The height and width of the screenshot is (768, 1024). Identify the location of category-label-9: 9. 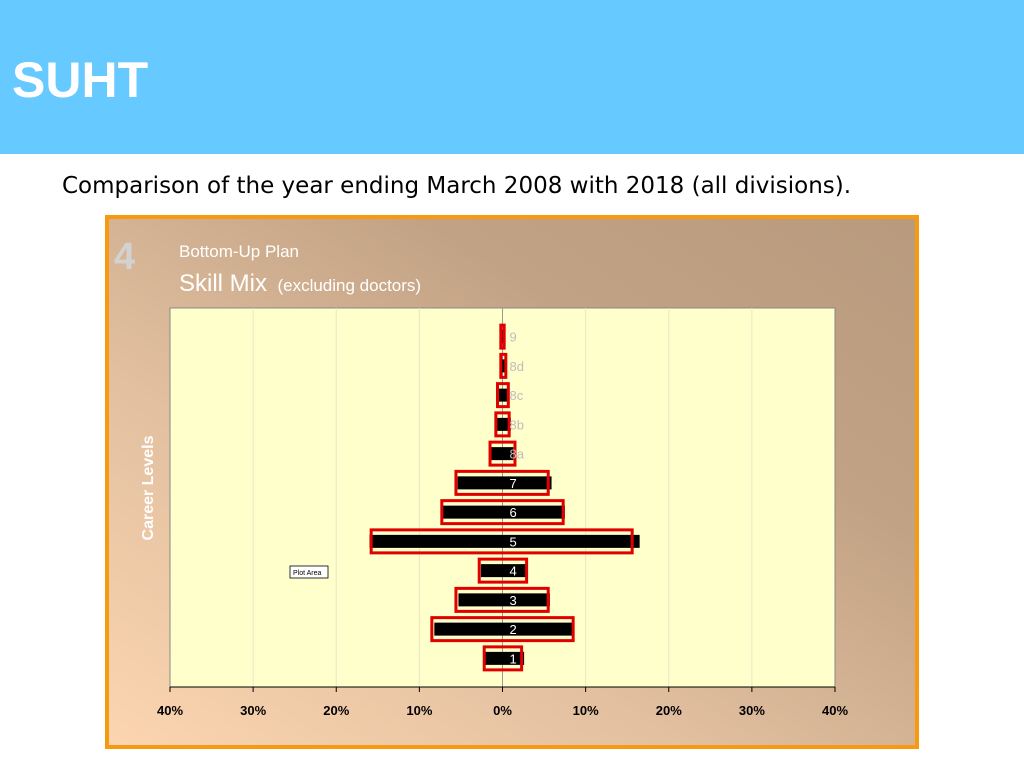
(513, 337).